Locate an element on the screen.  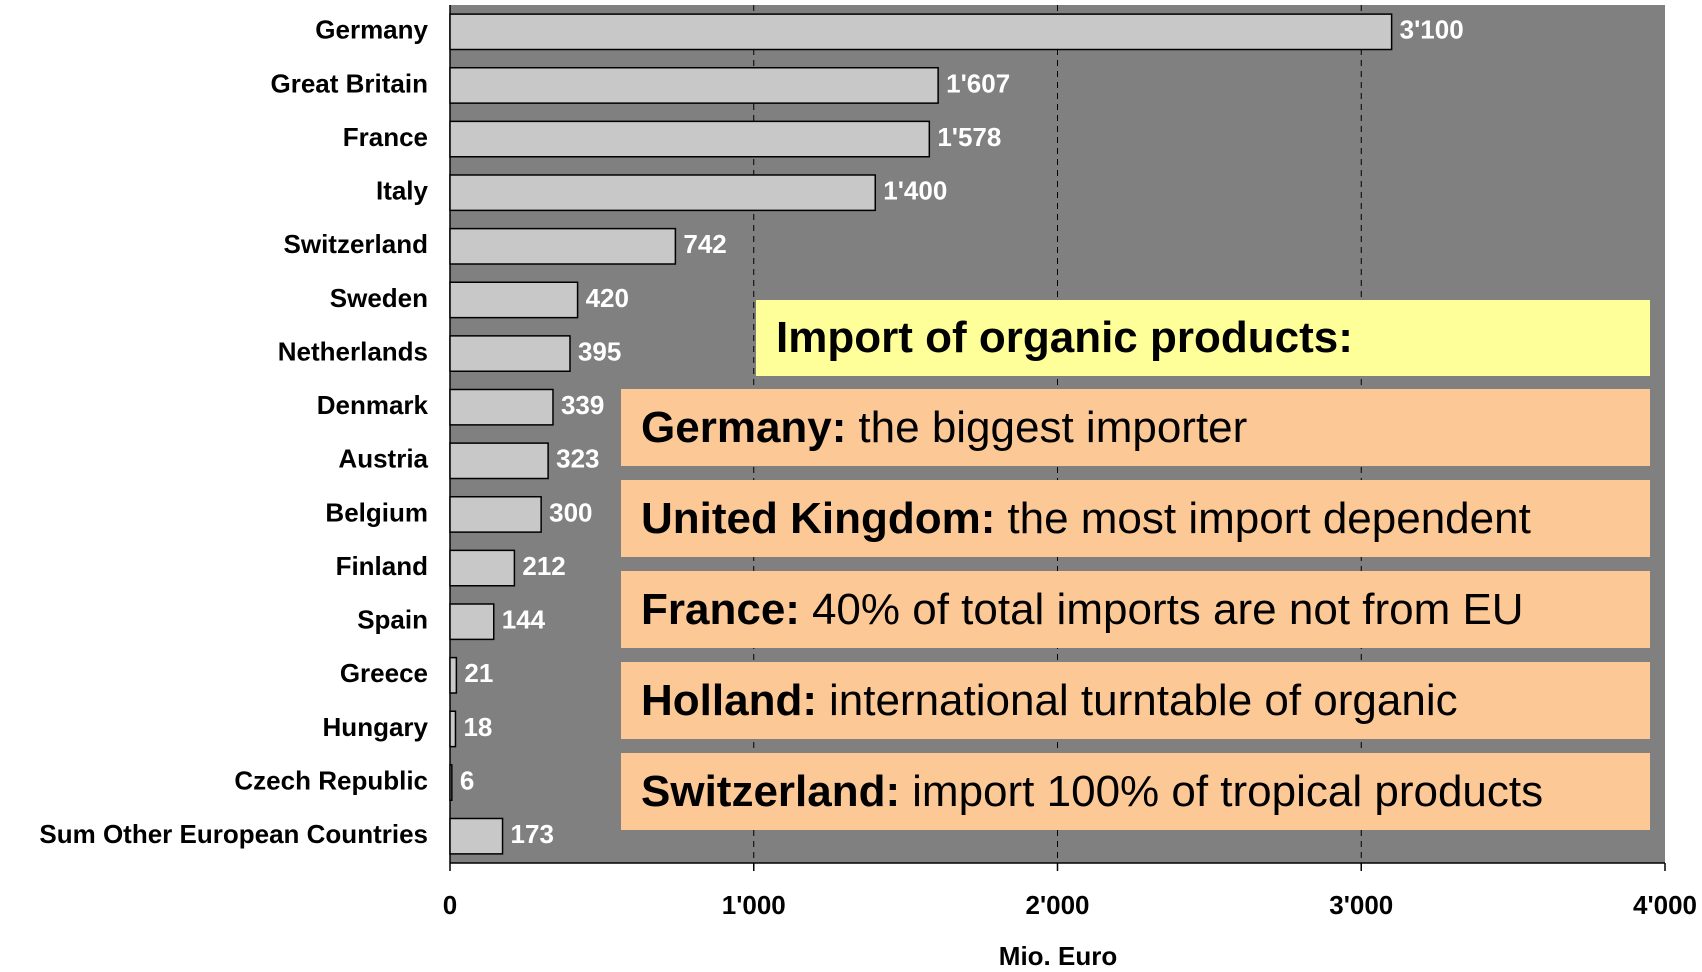
data-label: 323 is located at coordinates (577, 459).